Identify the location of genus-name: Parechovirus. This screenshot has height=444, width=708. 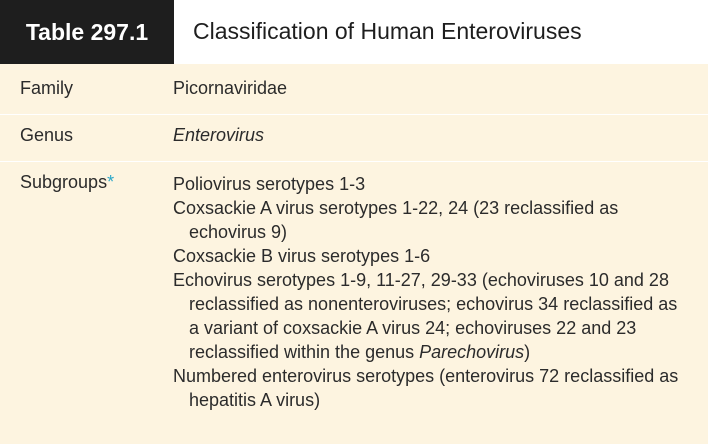
(472, 352).